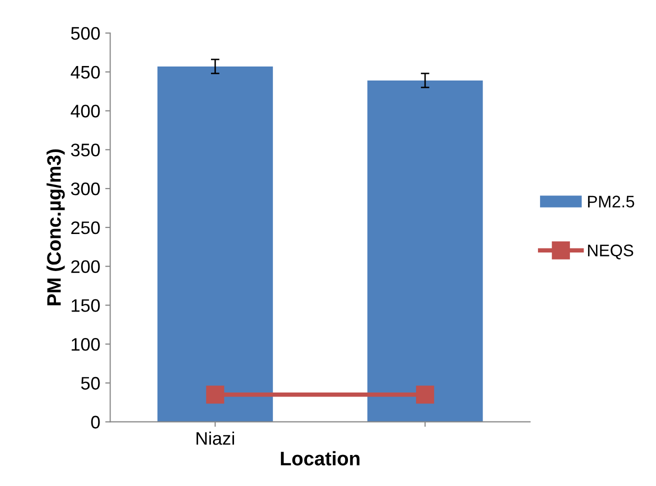 The width and height of the screenshot is (656, 486). What do you see at coordinates (90, 383) in the screenshot?
I see `y-tick-label: 50` at bounding box center [90, 383].